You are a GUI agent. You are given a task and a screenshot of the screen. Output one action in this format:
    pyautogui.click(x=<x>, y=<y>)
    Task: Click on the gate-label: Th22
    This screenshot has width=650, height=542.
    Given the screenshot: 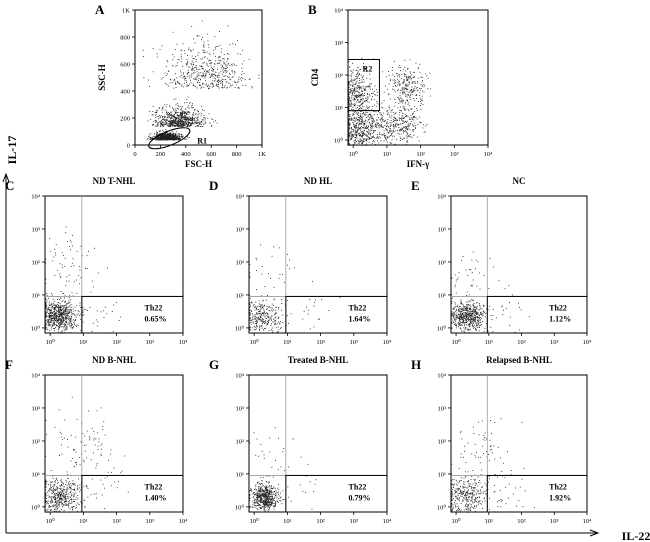 What is the action you would take?
    pyautogui.click(x=358, y=307)
    